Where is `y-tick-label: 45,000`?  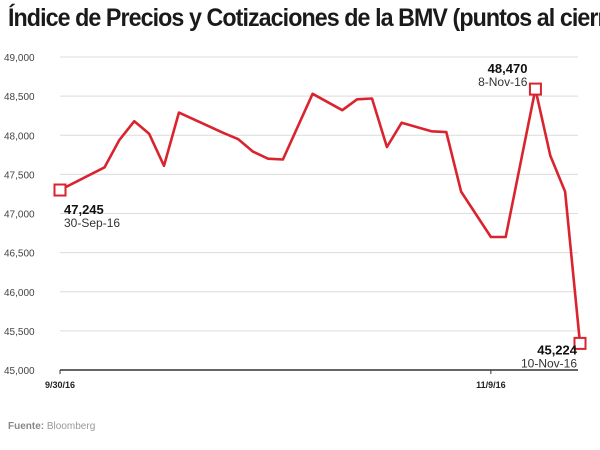
y-tick-label: 45,000 is located at coordinates (19, 371).